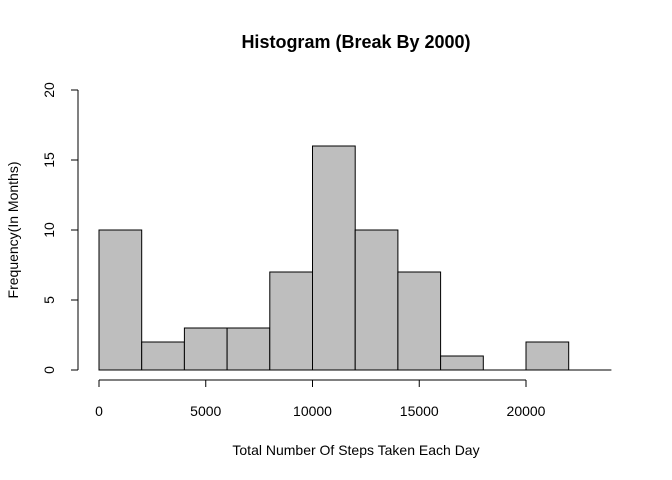 Image resolution: width=672 pixels, height=480 pixels. What do you see at coordinates (49, 160) in the screenshot?
I see `y-tick-label: 15` at bounding box center [49, 160].